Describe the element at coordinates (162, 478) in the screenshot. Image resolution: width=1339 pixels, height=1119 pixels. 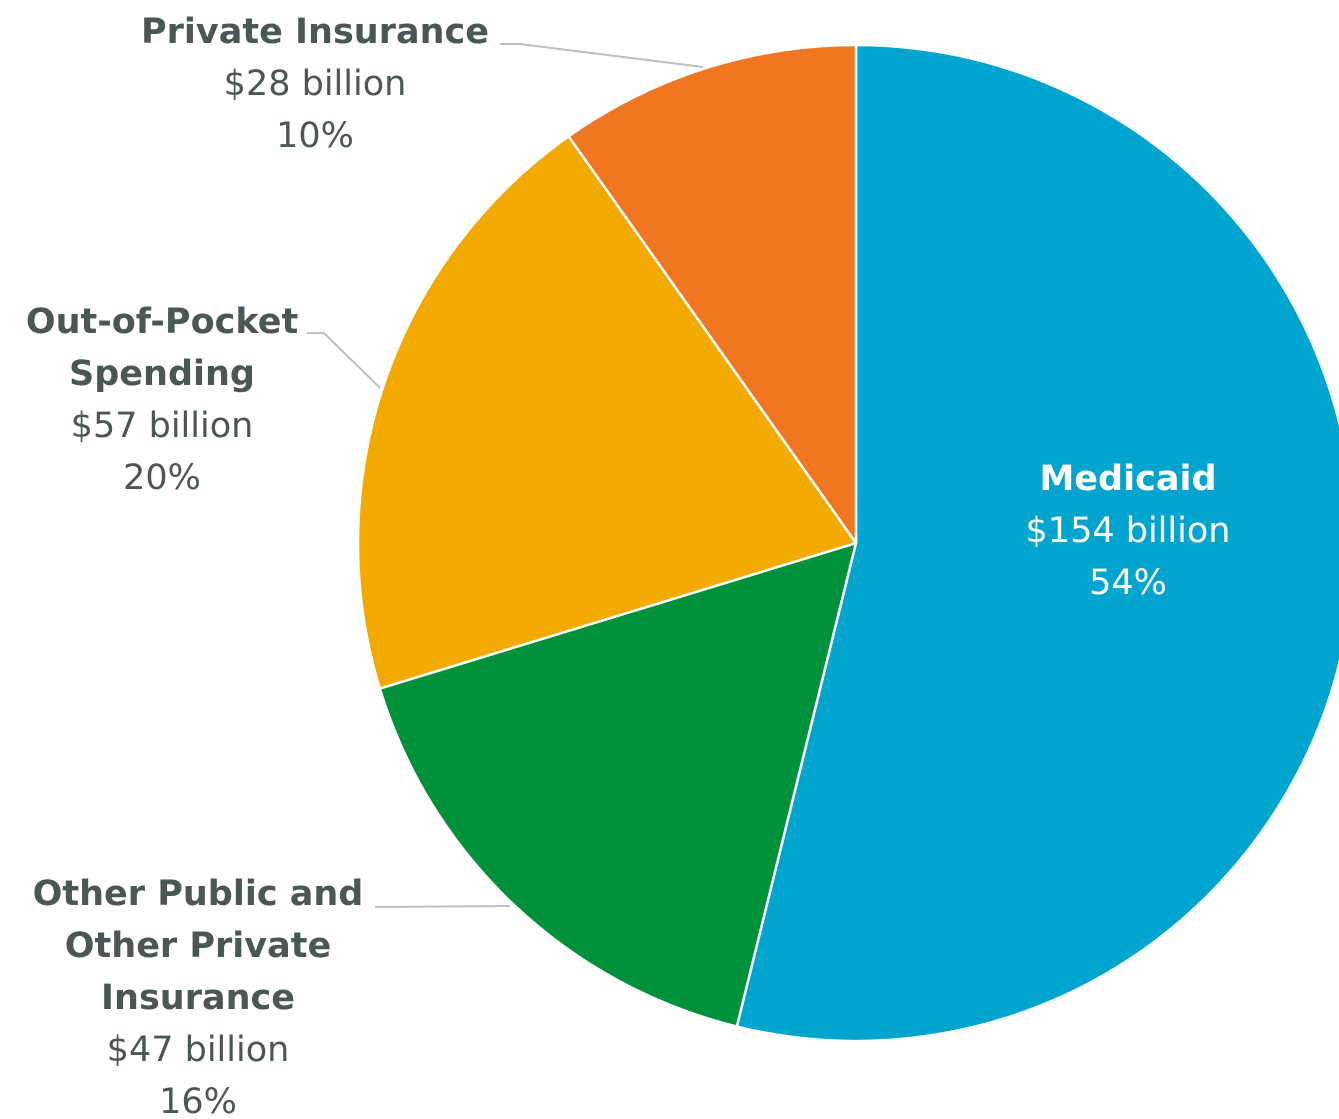
I see `slice-percent-label: 20%` at that location.